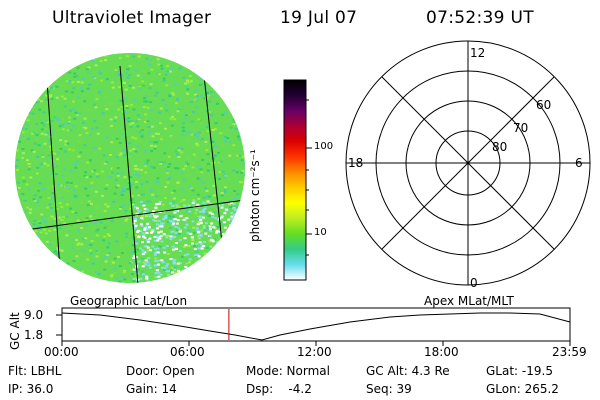  What do you see at coordinates (279, 389) in the screenshot?
I see `dsp-info: Dsp: -4.2` at bounding box center [279, 389].